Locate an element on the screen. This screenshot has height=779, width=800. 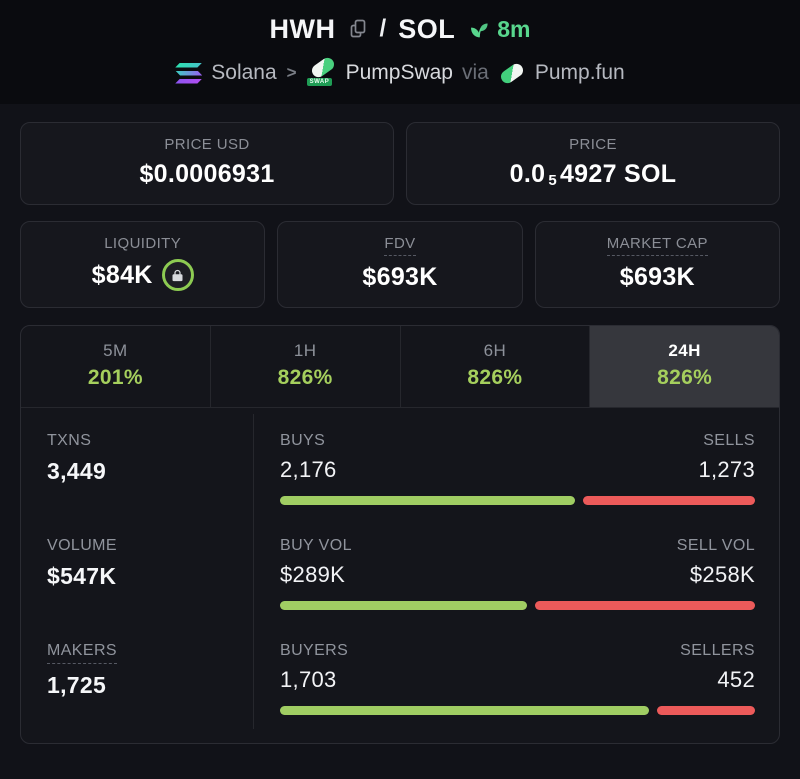
fdv-box: FDV $693K is located at coordinates (400, 264).